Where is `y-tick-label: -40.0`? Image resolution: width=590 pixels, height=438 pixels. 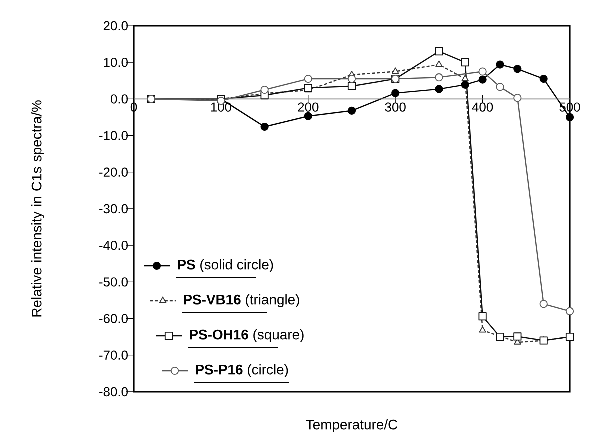
y-tick-label: -40.0 is located at coordinates (114, 245).